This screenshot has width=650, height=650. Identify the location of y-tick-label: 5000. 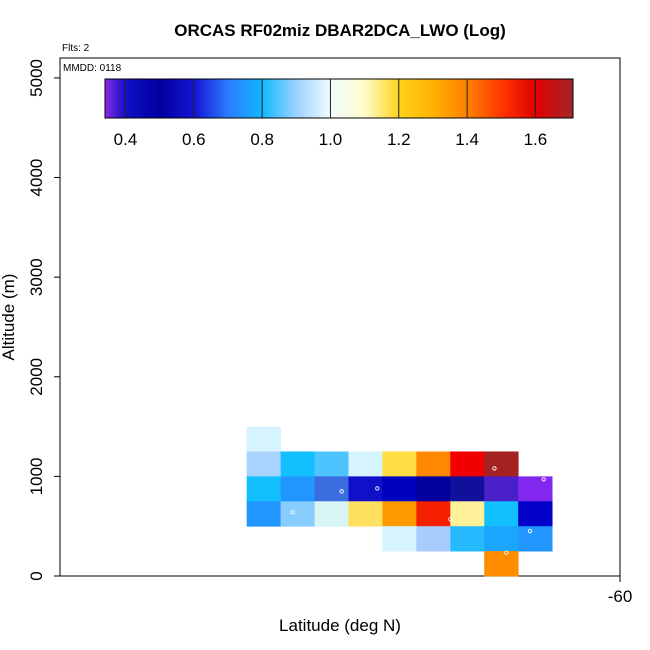
(36, 78).